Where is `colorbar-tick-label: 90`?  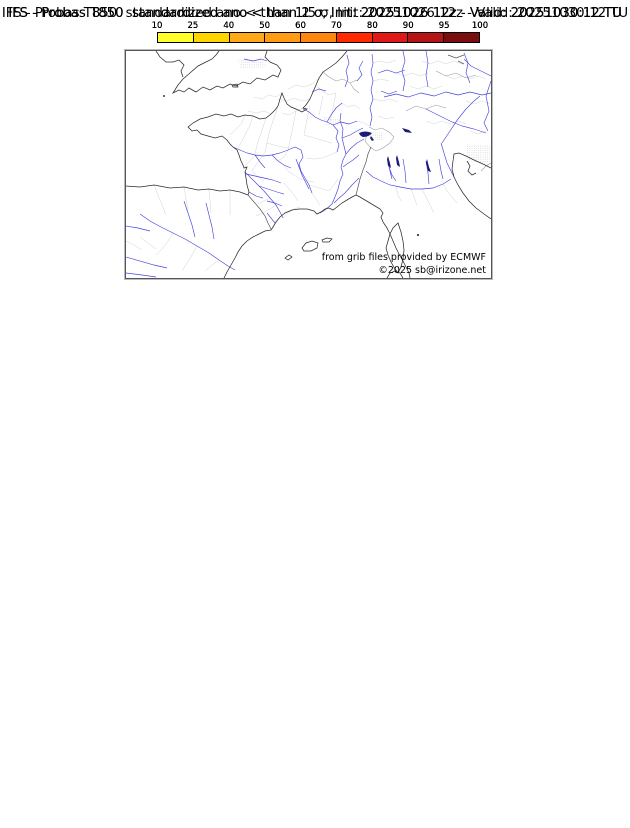 colorbar-tick-label: 90 is located at coordinates (408, 26).